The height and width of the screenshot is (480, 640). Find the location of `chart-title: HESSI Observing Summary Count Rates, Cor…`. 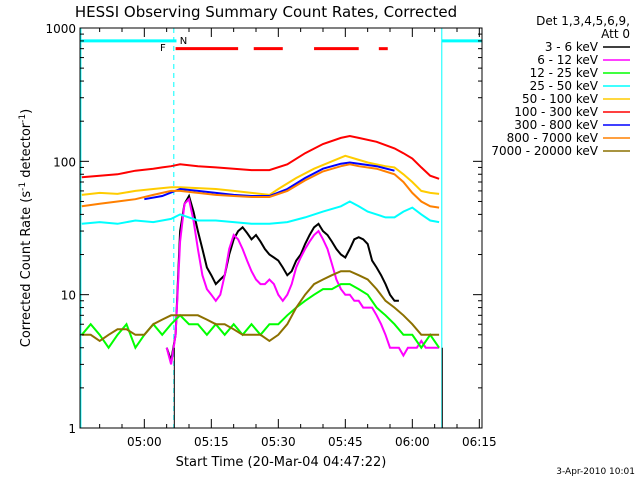

chart-title: HESSI Observing Summary Count Rates, Cor… is located at coordinates (266, 12).